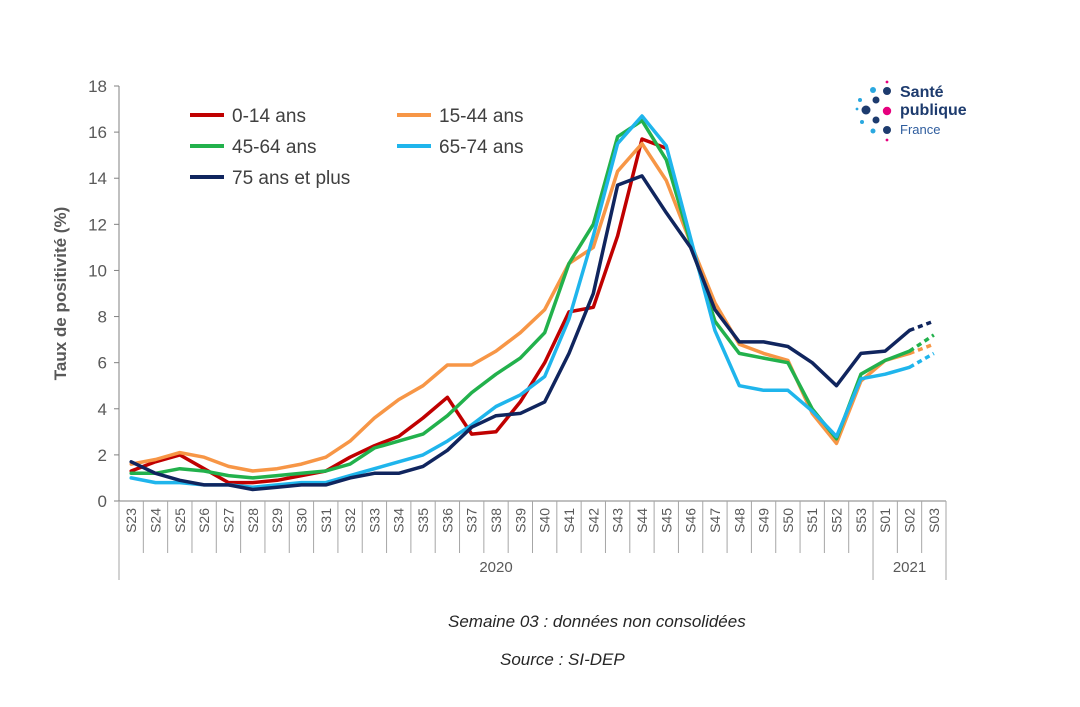 This screenshot has height=707, width=1080. Describe the element at coordinates (102, 317) in the screenshot. I see `y-tick-label: 8` at that location.